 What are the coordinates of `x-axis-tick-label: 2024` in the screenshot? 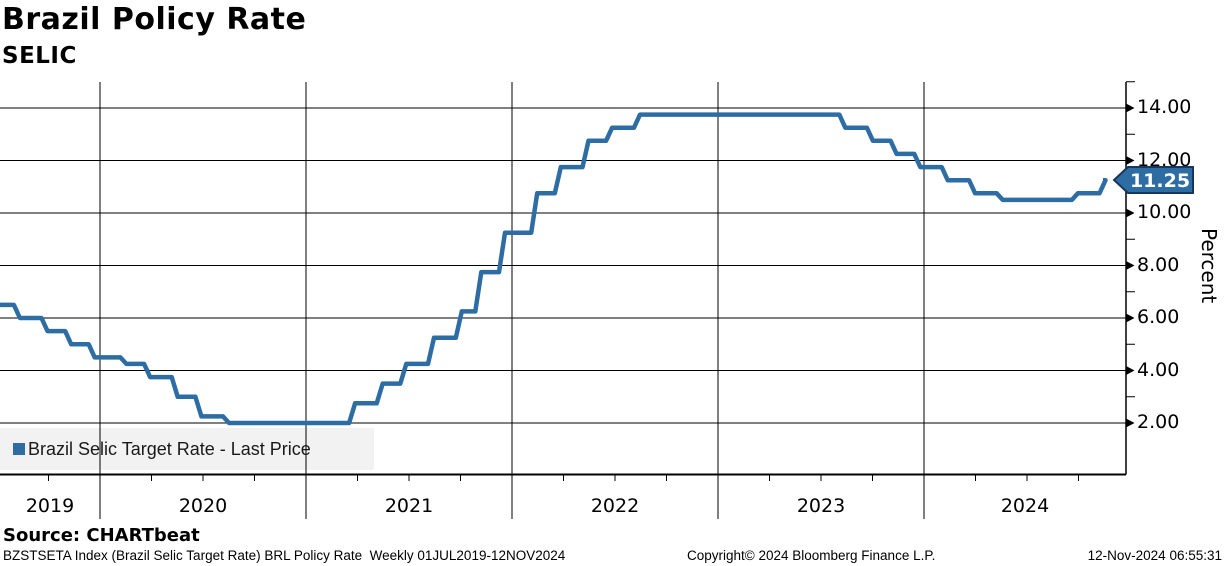 It's located at (1025, 506).